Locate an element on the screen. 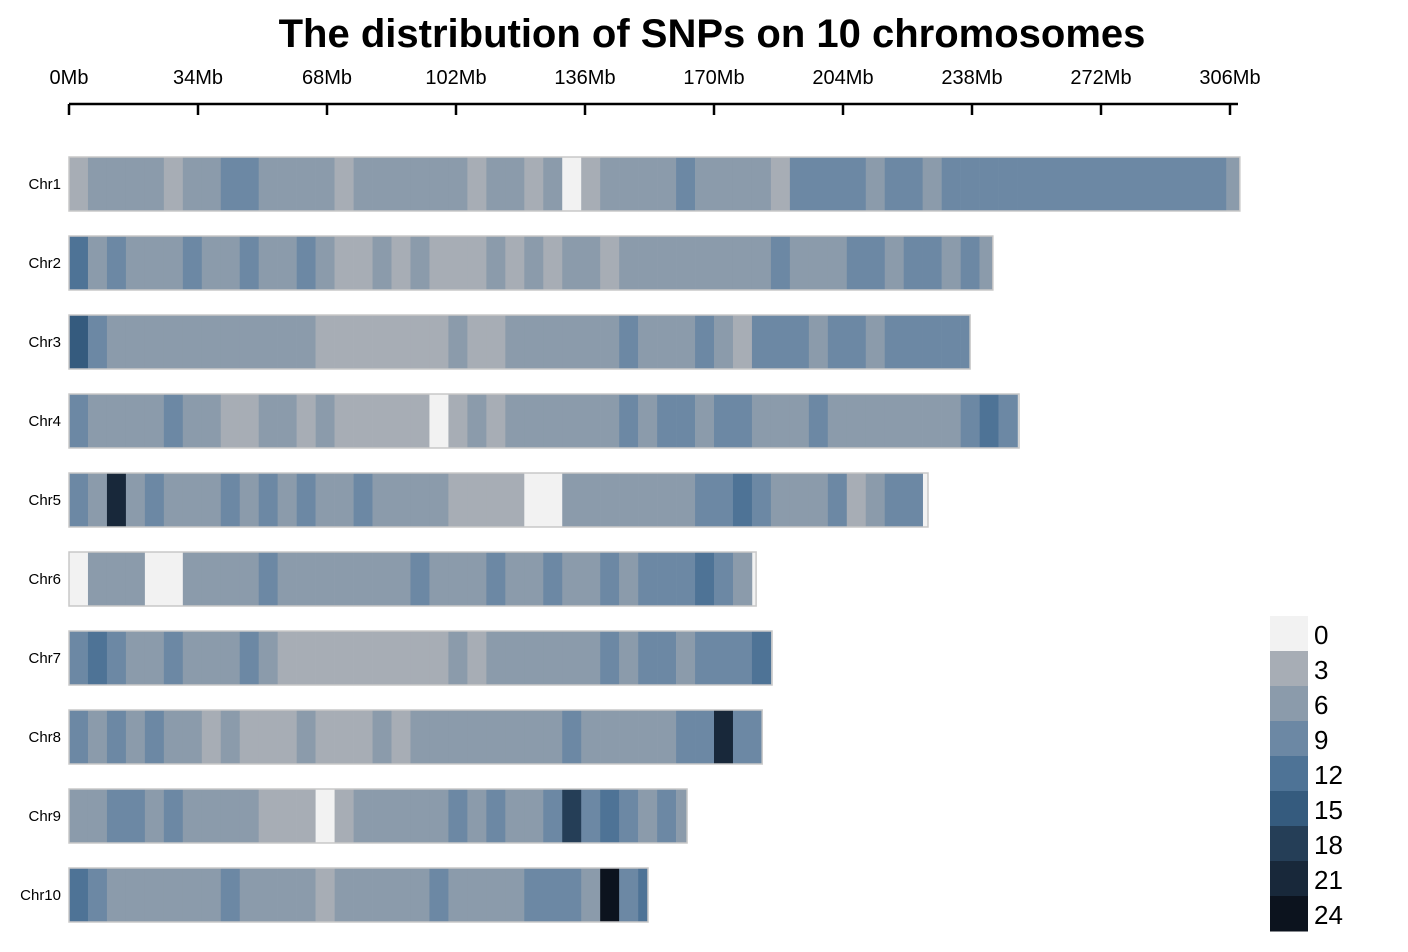  chromosome-label: Chr7 is located at coordinates (44, 658).